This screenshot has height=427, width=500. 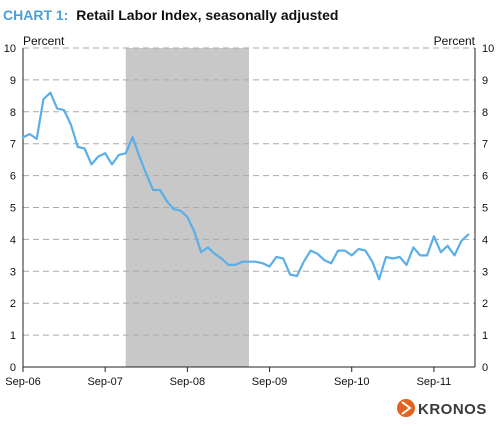 I want to click on y-tick-right-10: 10, so click(x=488, y=49).